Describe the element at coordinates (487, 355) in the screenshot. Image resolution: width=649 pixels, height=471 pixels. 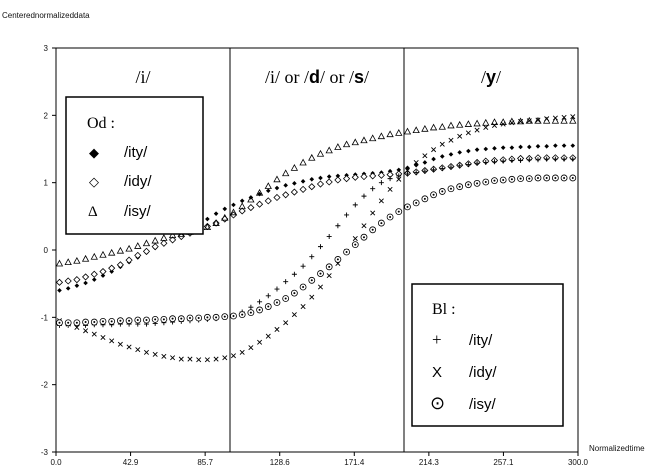
I see `legend-bl: Bl : + /ity/ X /idy/ ⊙ /isy/` at that location.